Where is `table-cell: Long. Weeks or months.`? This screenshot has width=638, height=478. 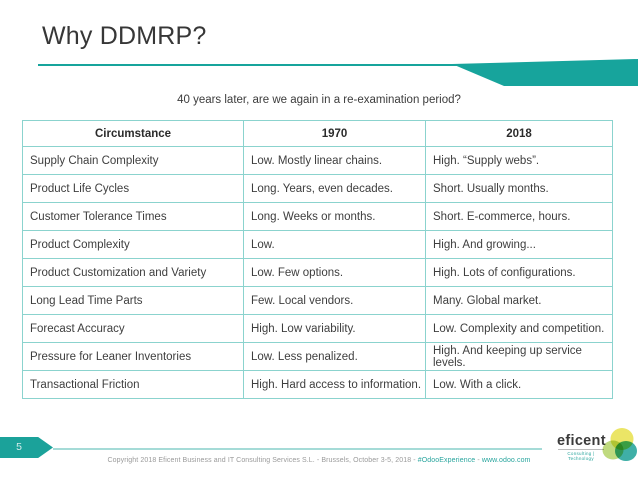
table-cell: Long. Weeks or months. is located at coordinates (334, 216).